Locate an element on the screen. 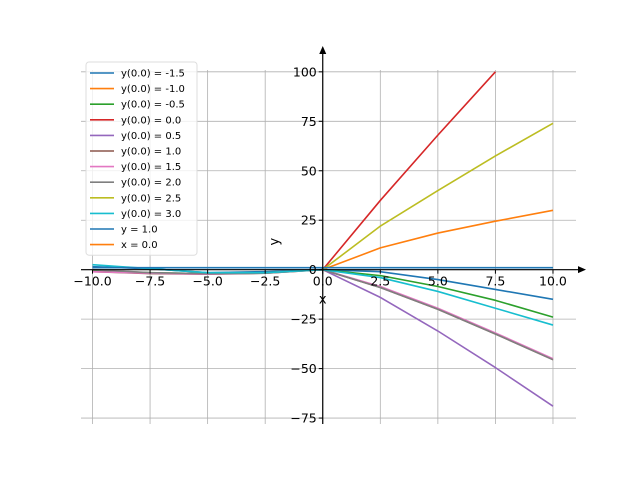  legend-box is located at coordinates (141, 158).